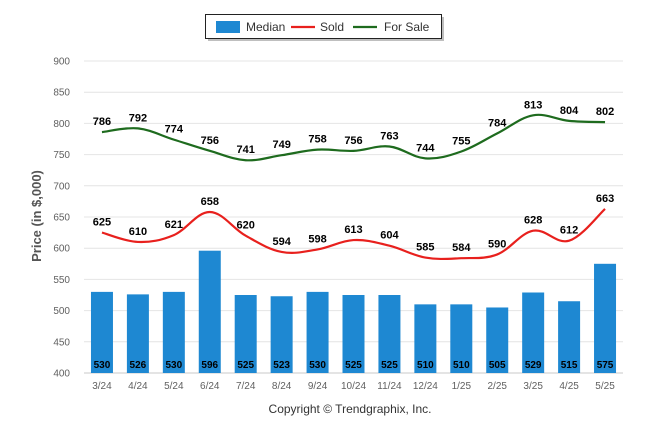 Image resolution: width=646 pixels, height=439 pixels. Describe the element at coordinates (209, 365) in the screenshot. I see `bar-label-6/24: 596` at that location.